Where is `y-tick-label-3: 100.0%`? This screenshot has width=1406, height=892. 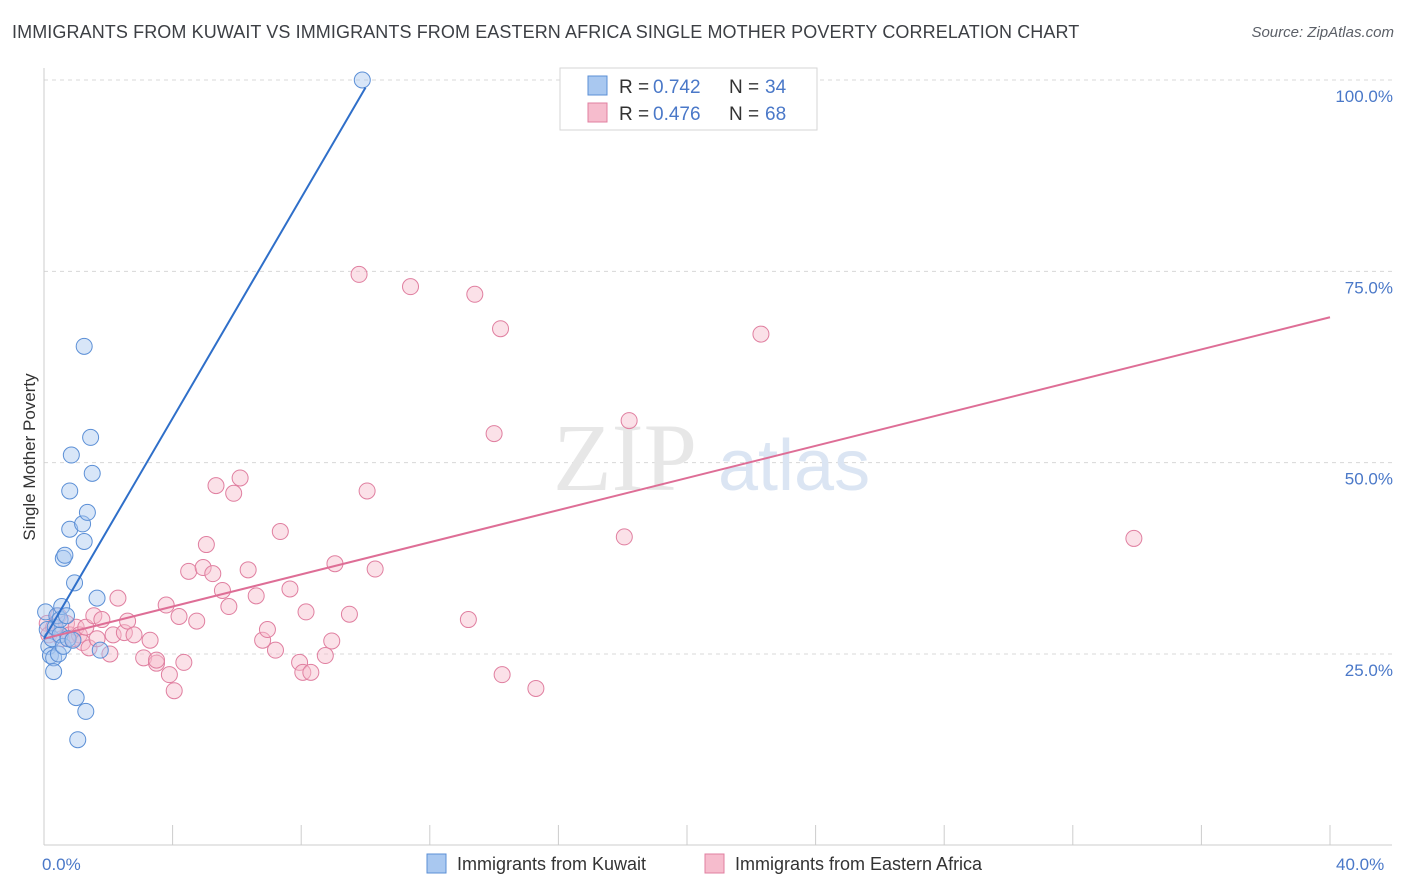
y-tick-label-3: 100.0% is located at coordinates (1364, 96).